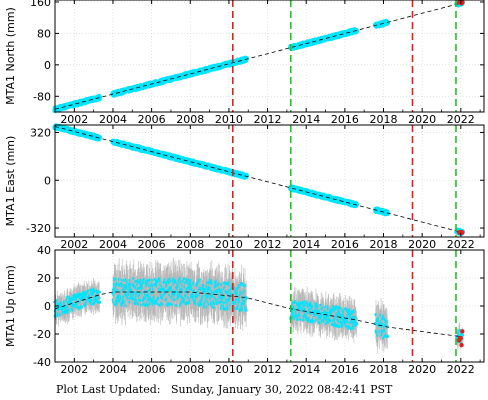 The height and width of the screenshot is (400, 488). I want to click on y-tick-label: -80, so click(42, 96).